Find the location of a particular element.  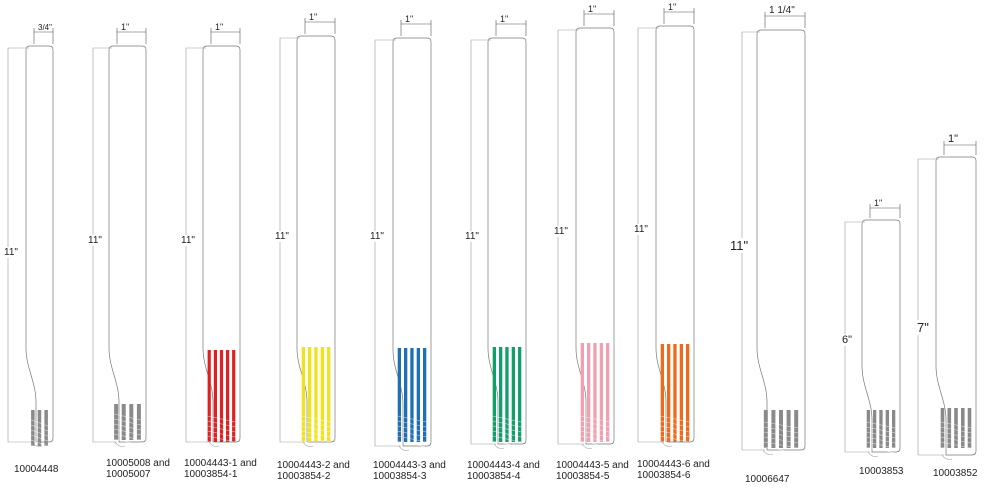

width-label-9: 1 1/4" is located at coordinates (782, 10).